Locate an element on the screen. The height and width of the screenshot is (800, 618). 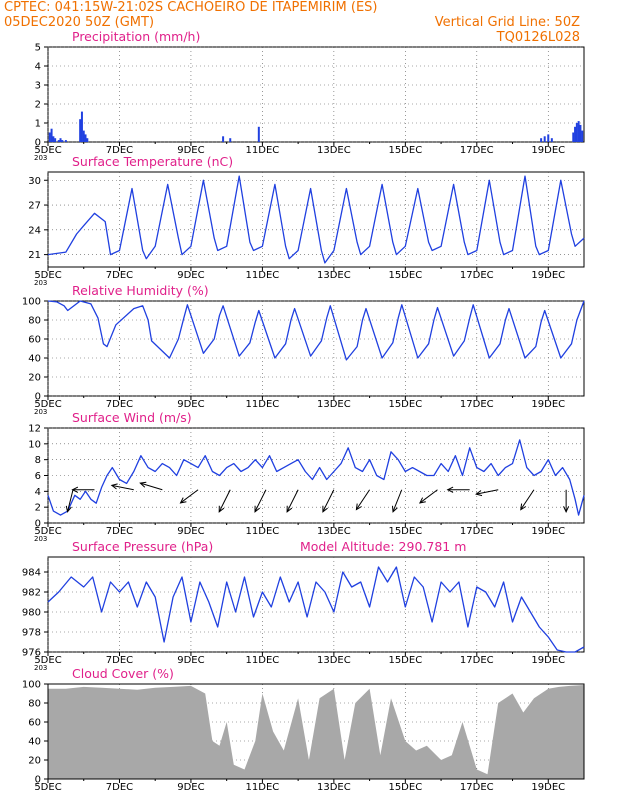
pressure-ytick-label: 976 is located at coordinates (31, 653).